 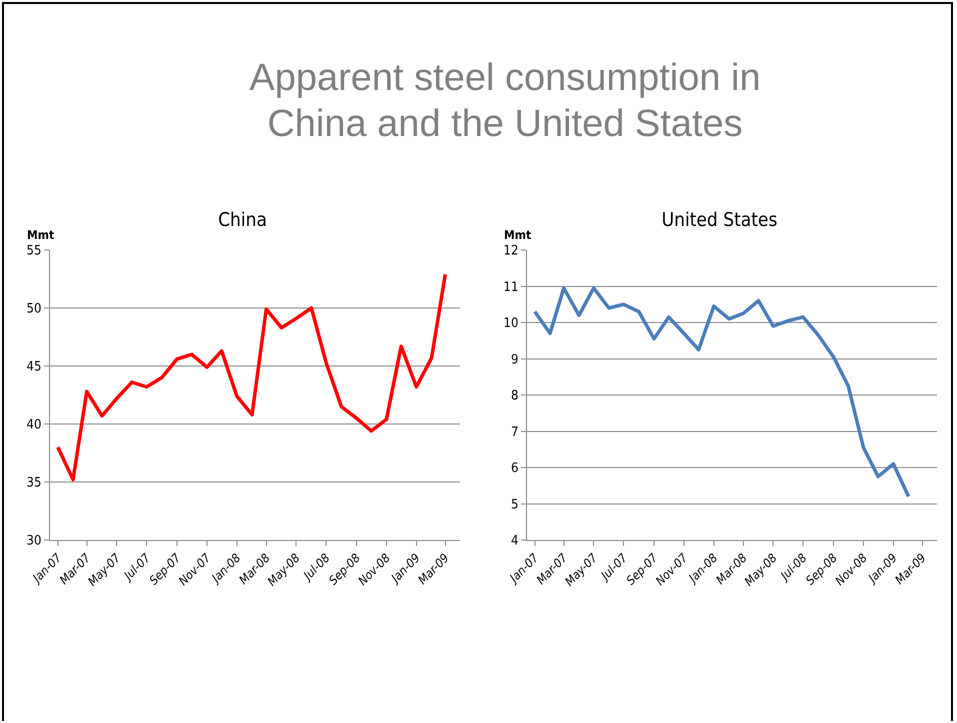 What do you see at coordinates (514, 468) in the screenshot?
I see `y-tick-label: 6` at bounding box center [514, 468].